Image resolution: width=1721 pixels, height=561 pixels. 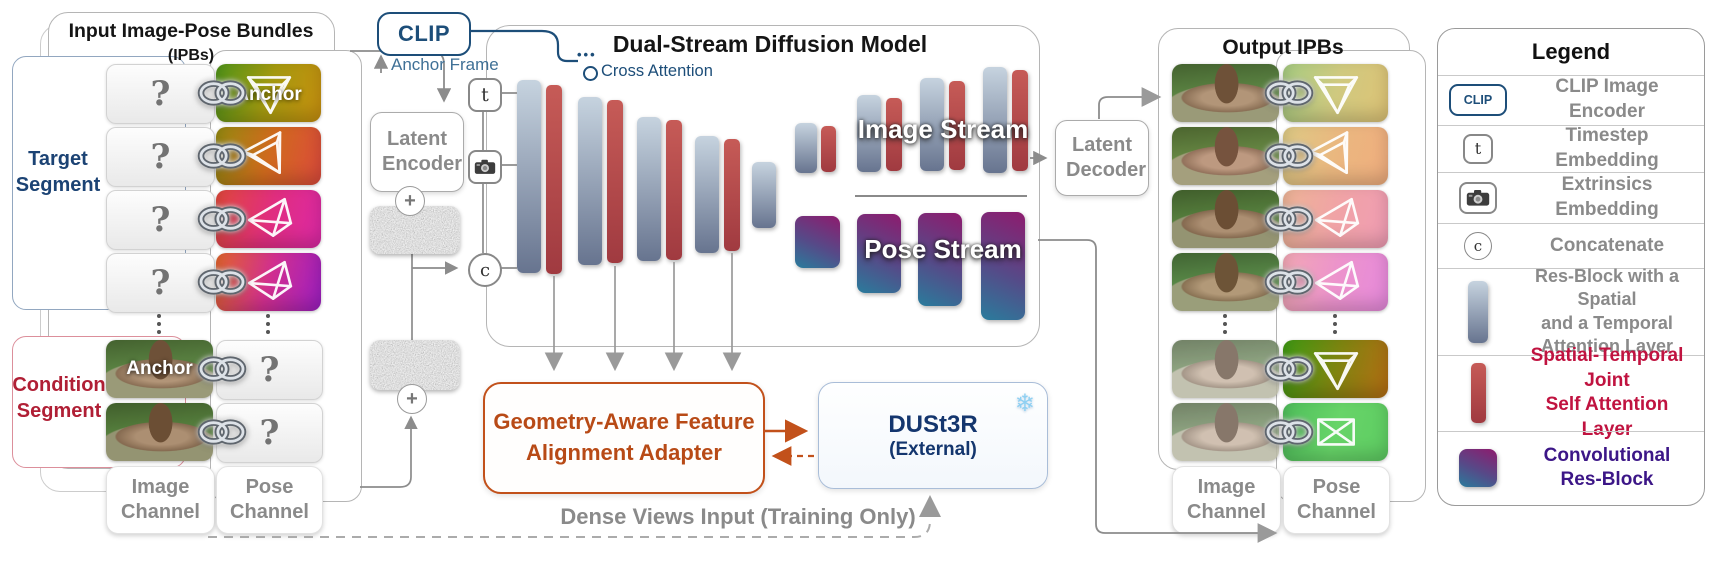 I want to click on input-anchor-photo: Anchor, so click(x=159, y=369).